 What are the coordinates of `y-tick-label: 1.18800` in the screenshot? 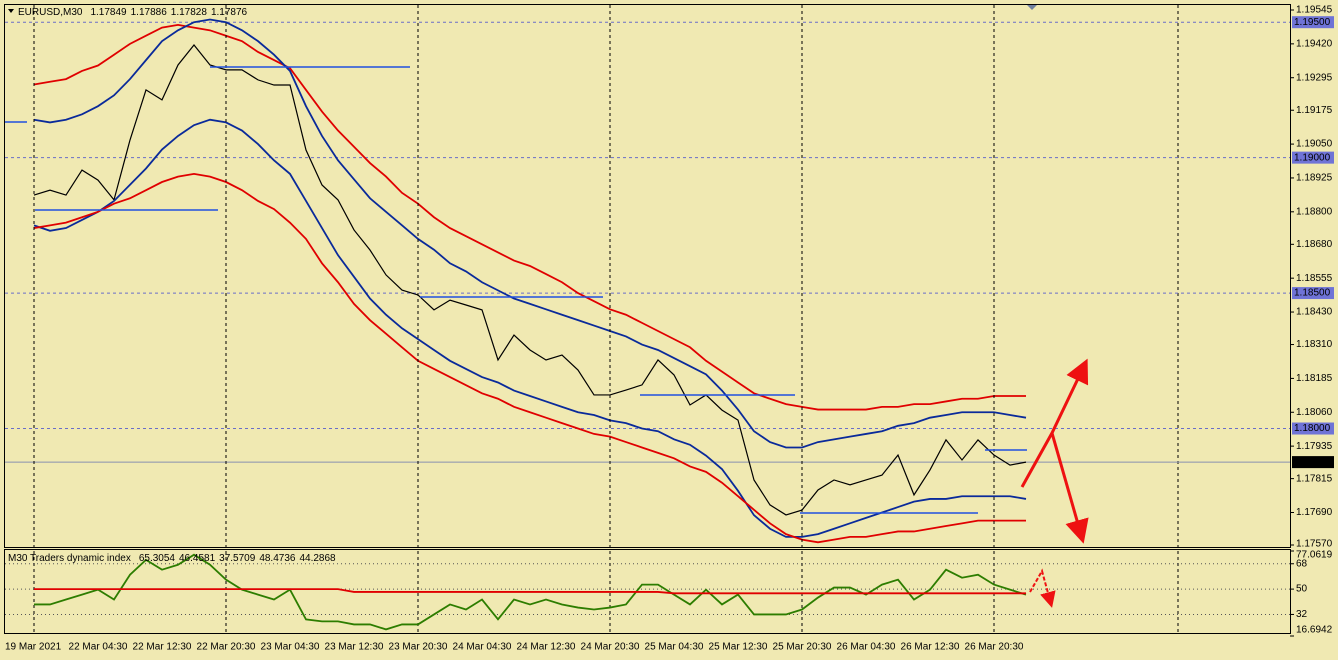 It's located at (1314, 211).